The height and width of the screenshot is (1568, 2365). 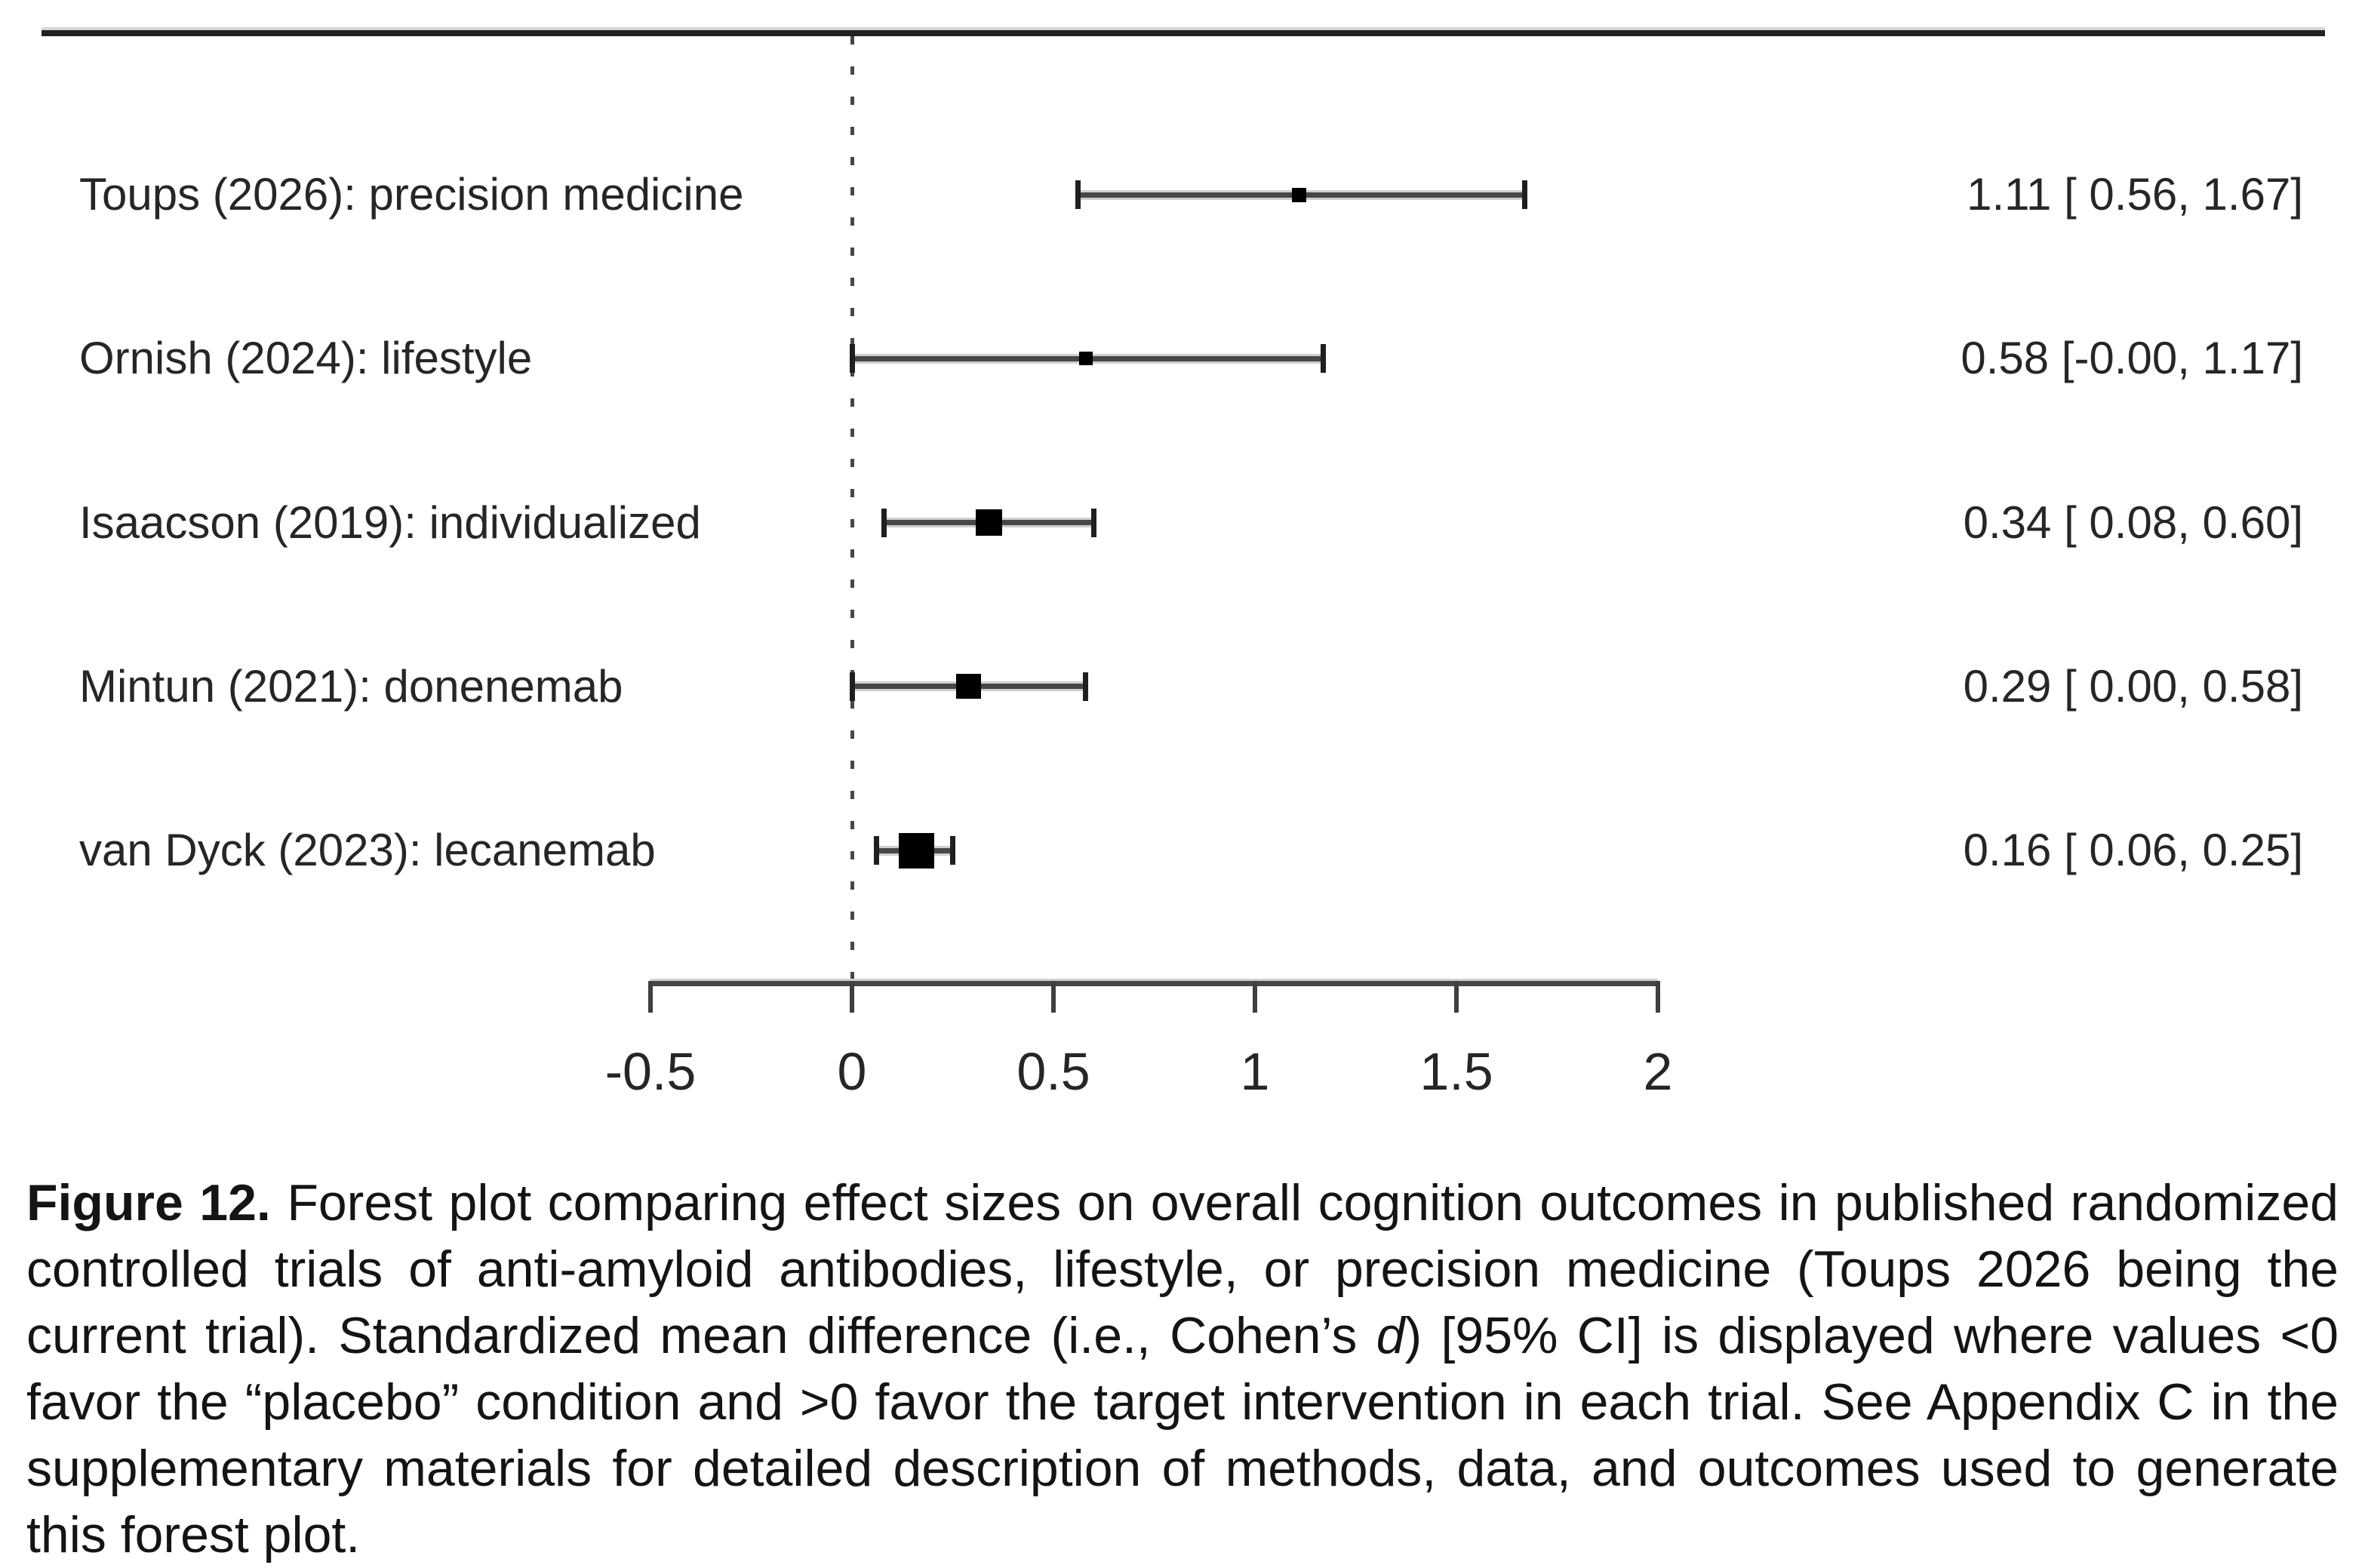 What do you see at coordinates (411, 195) in the screenshot?
I see `study-label: Toups (2026): precision medicine` at bounding box center [411, 195].